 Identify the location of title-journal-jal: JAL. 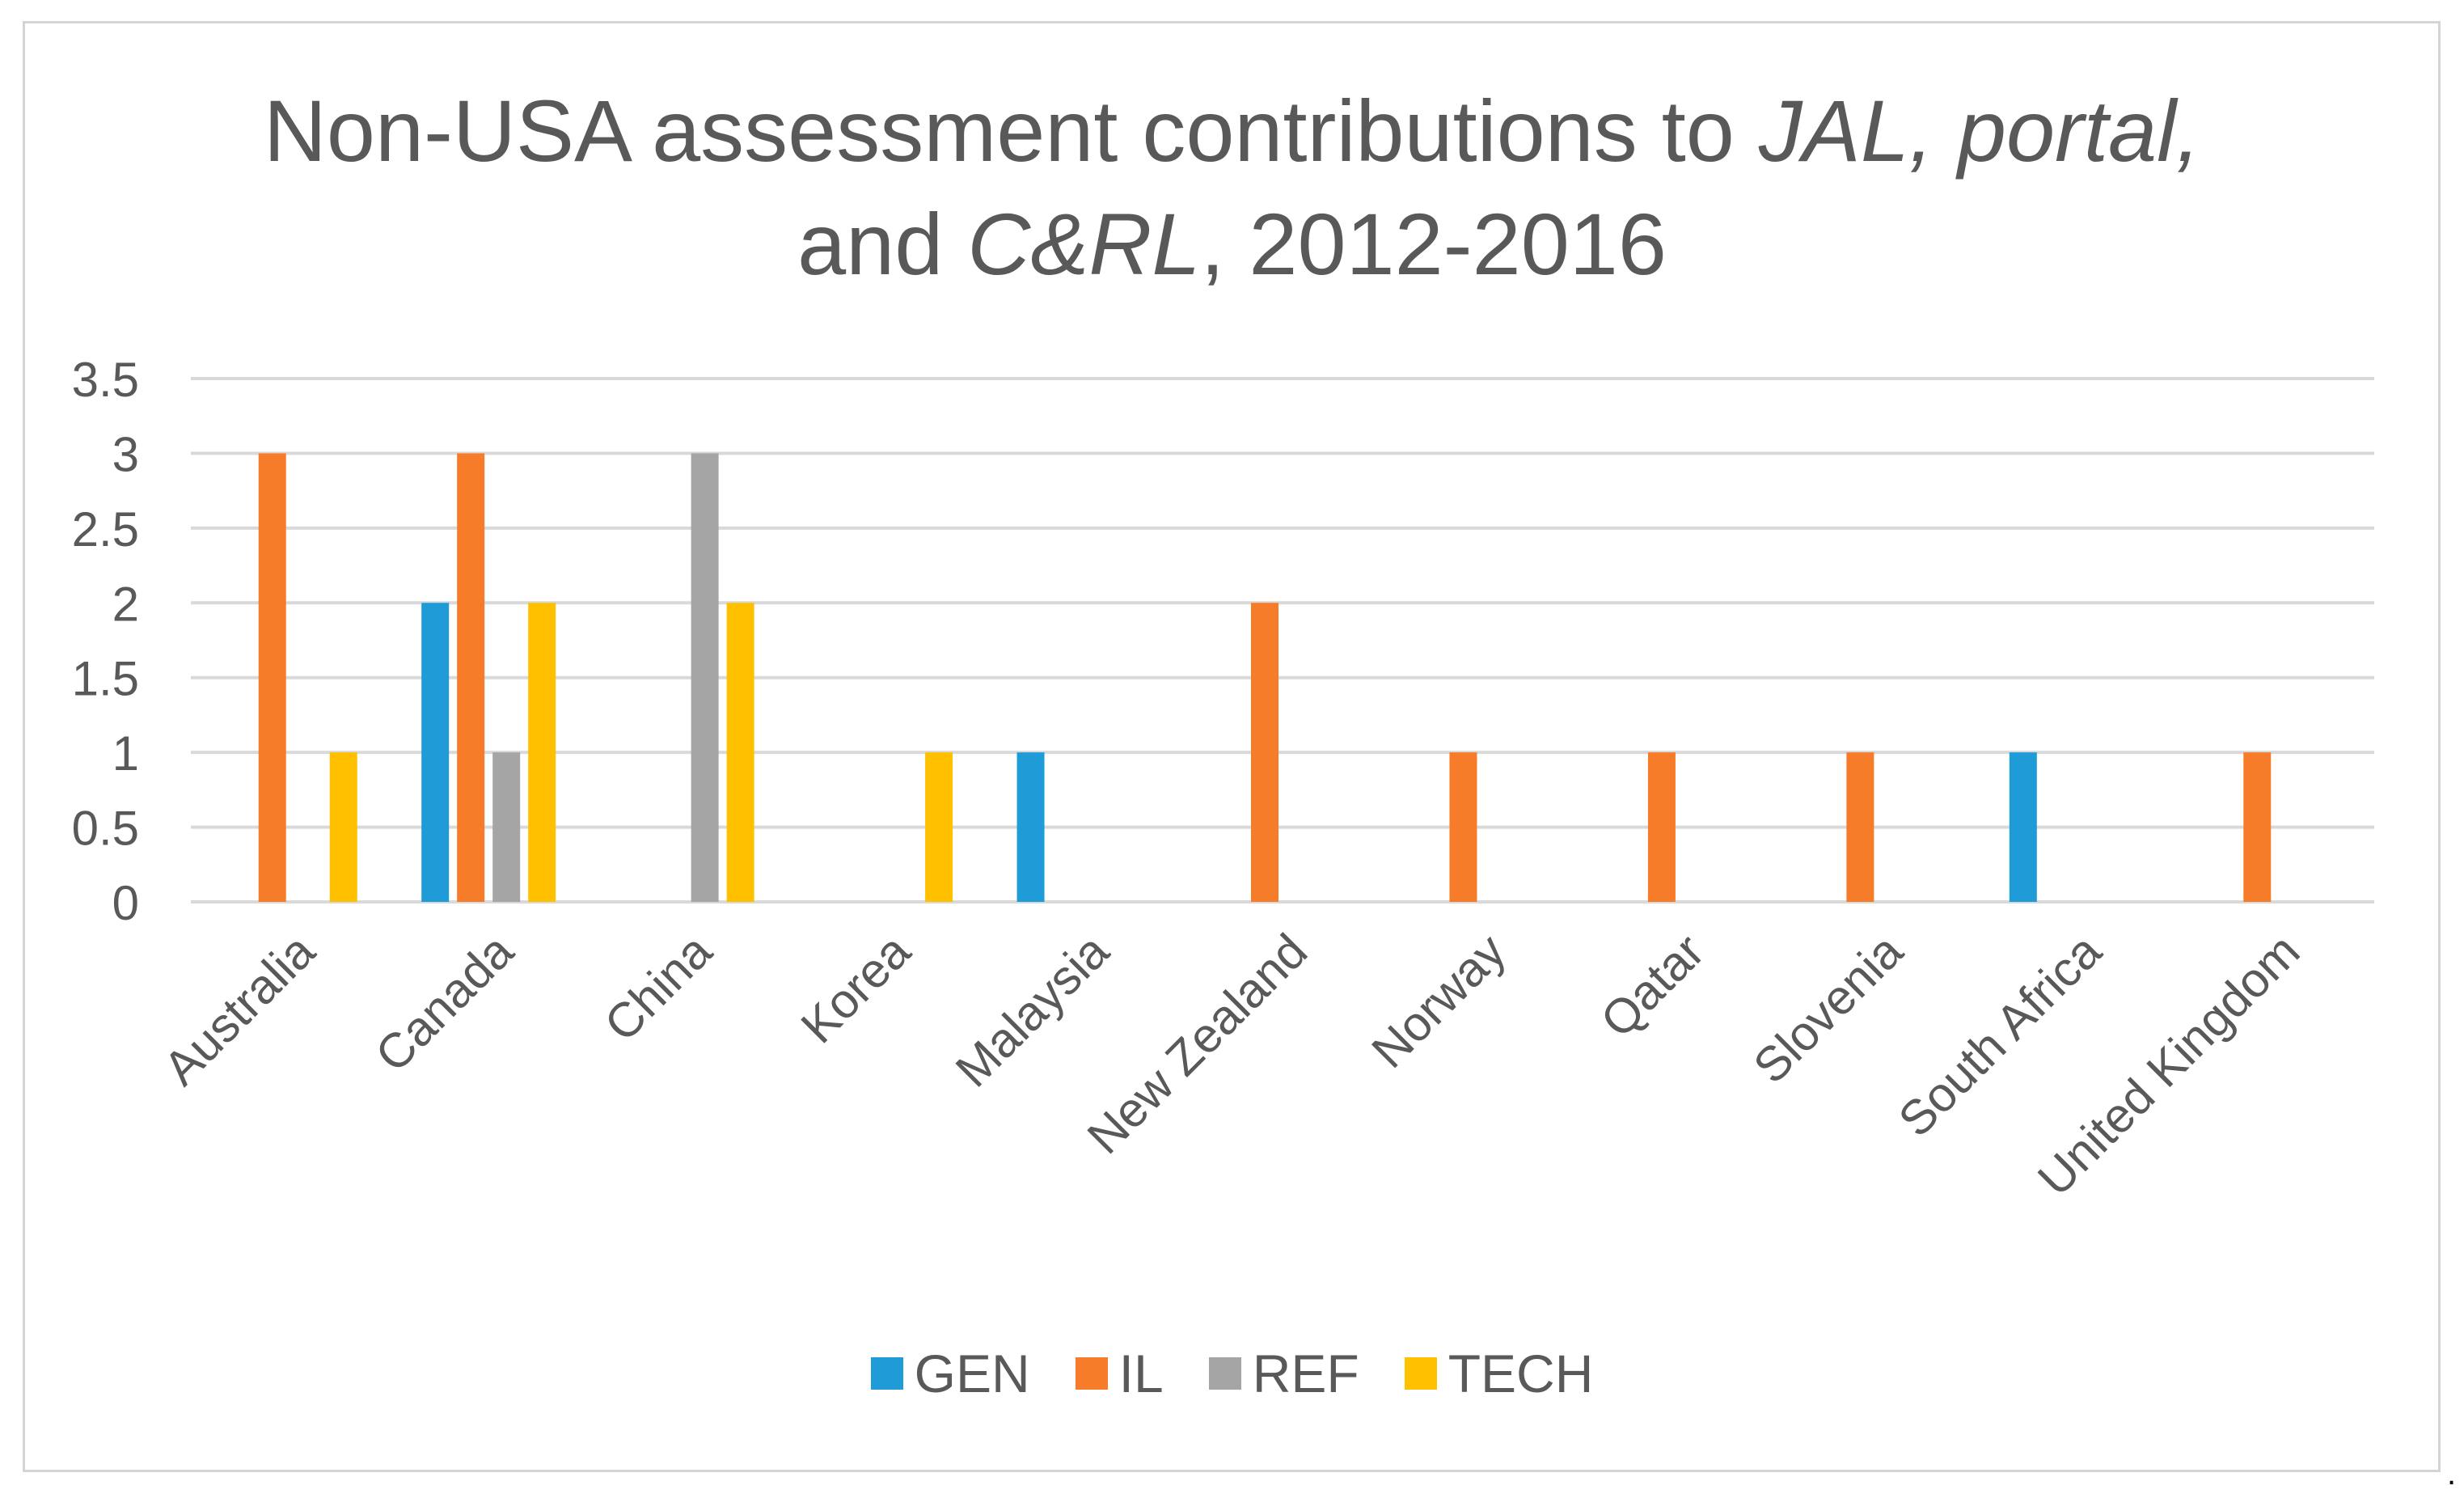
(1833, 131).